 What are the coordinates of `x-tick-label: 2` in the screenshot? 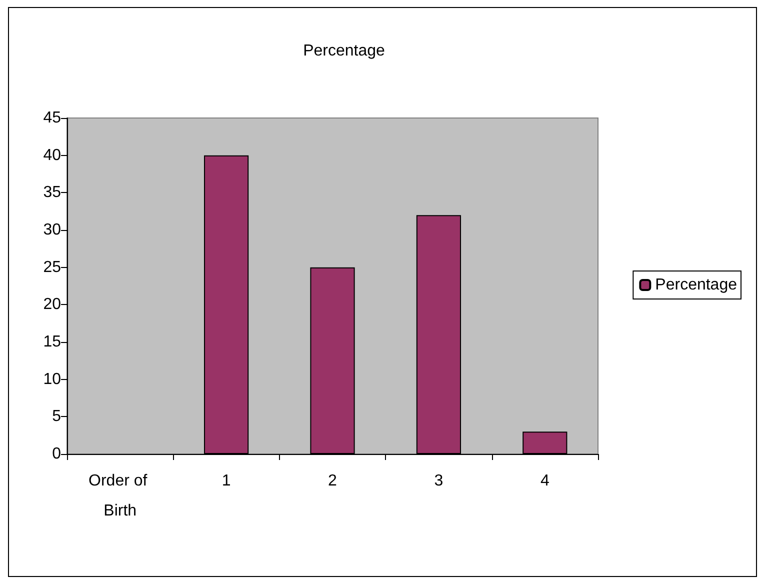 It's located at (333, 481).